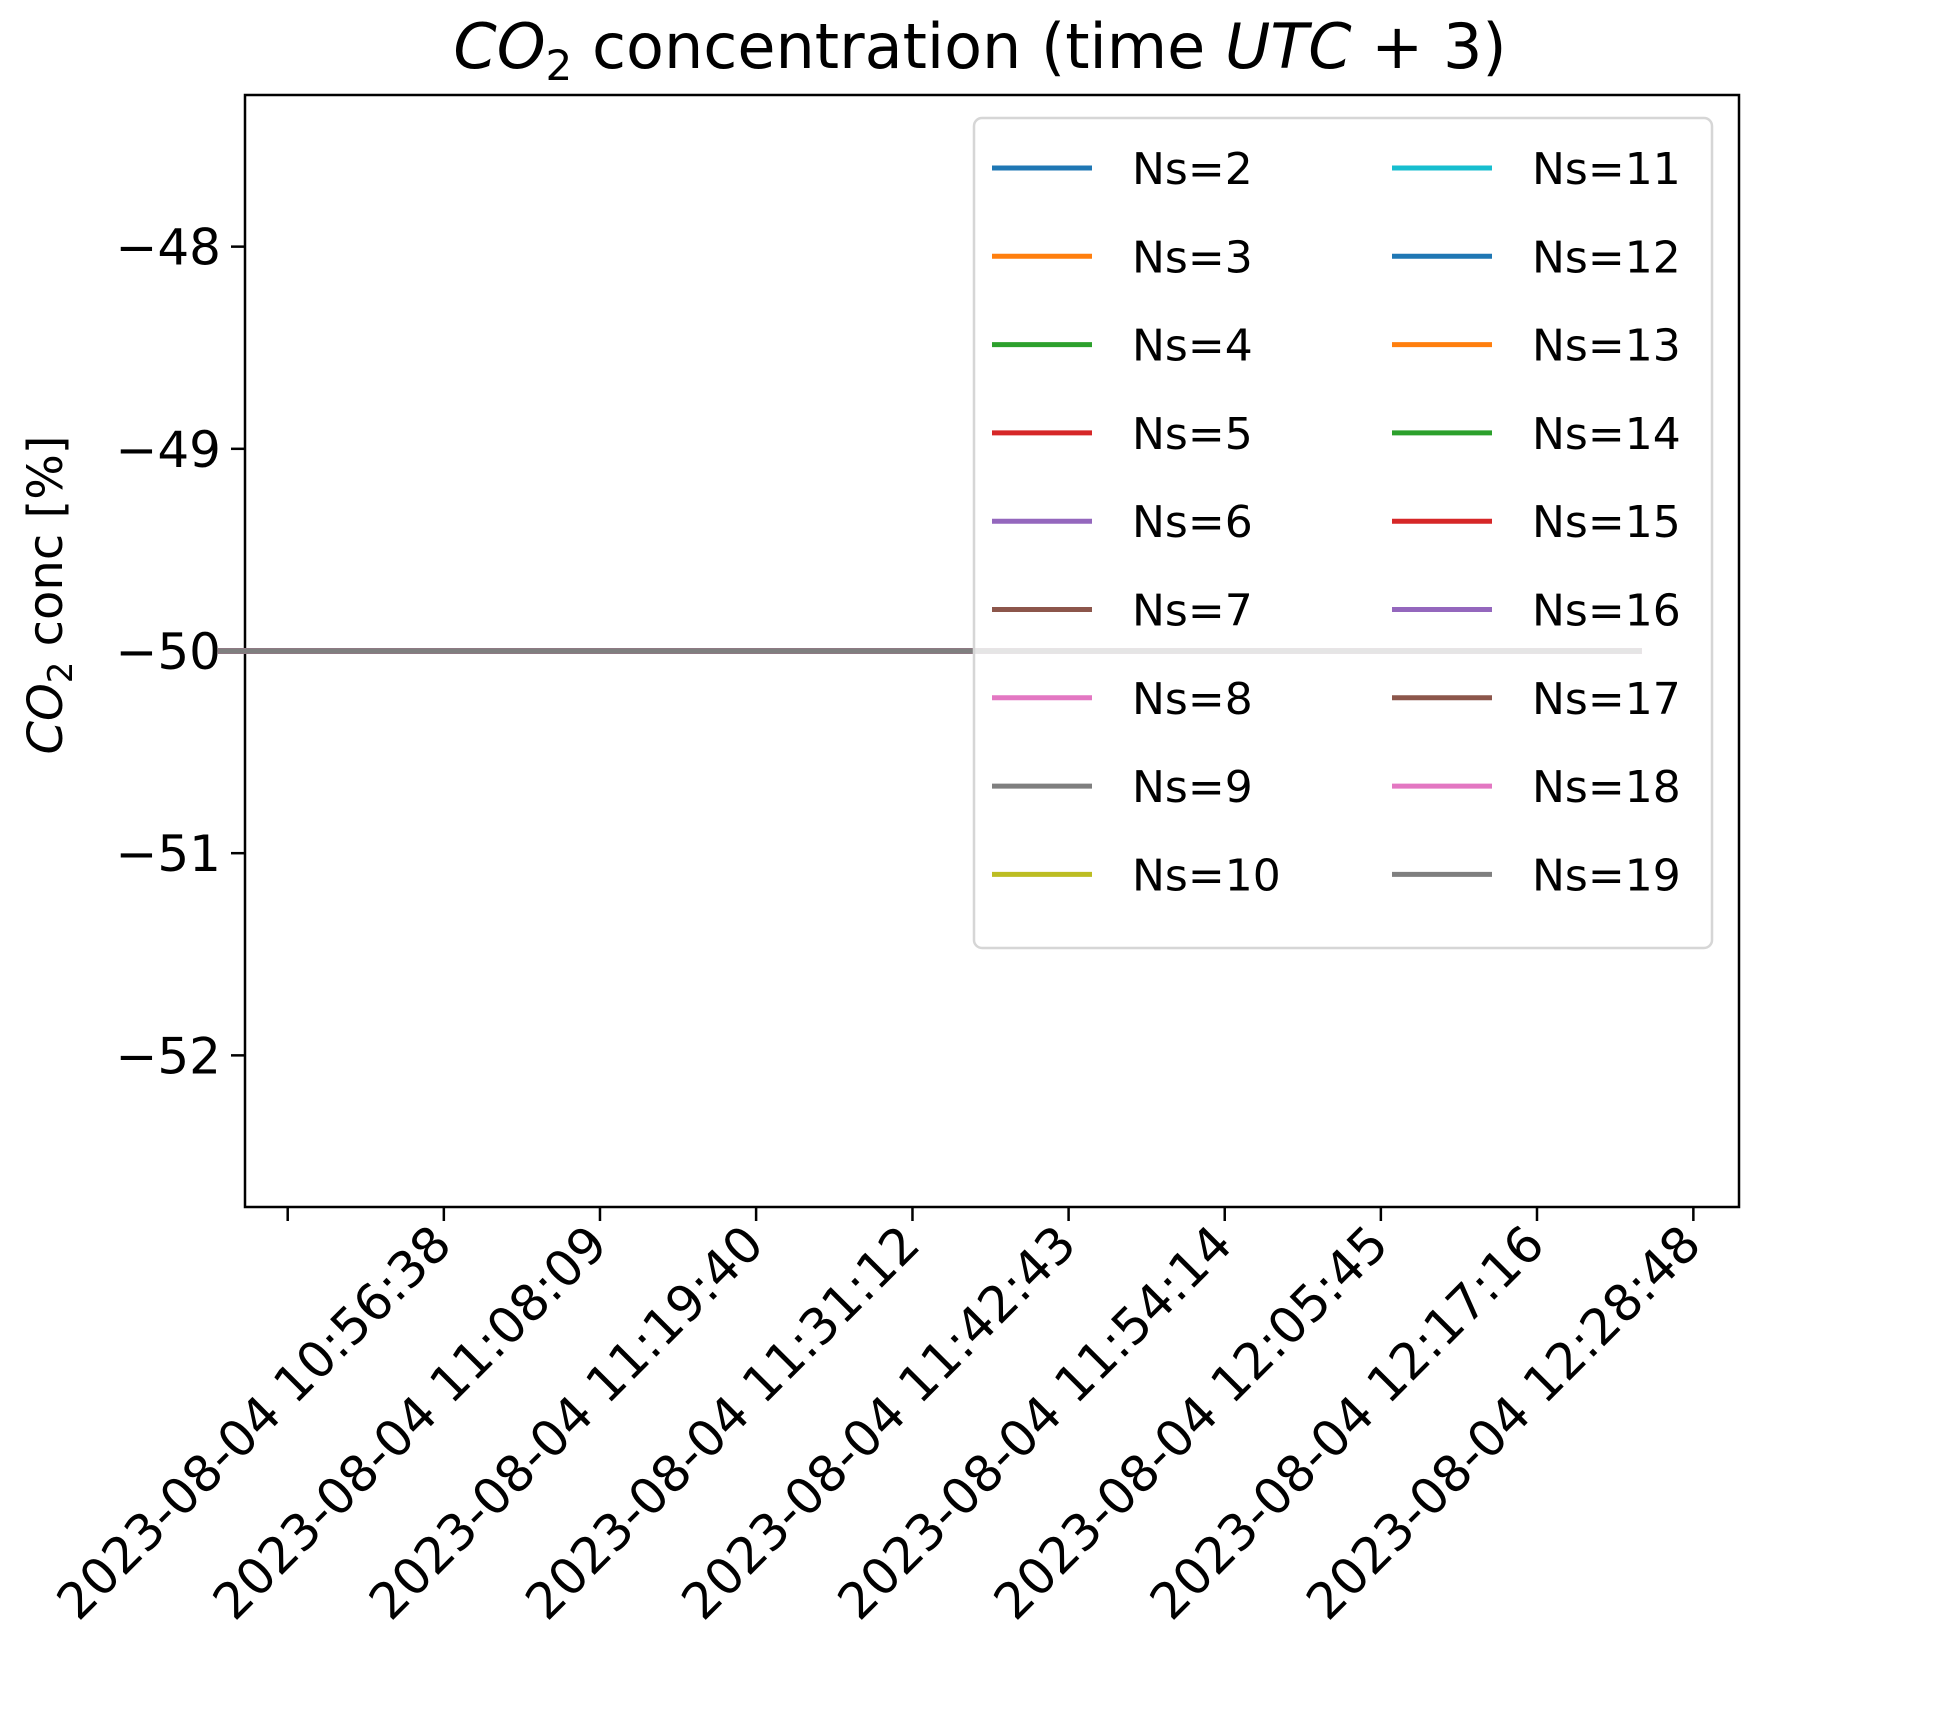  What do you see at coordinates (1192, 434) in the screenshot?
I see `legend-label: Ns=5` at bounding box center [1192, 434].